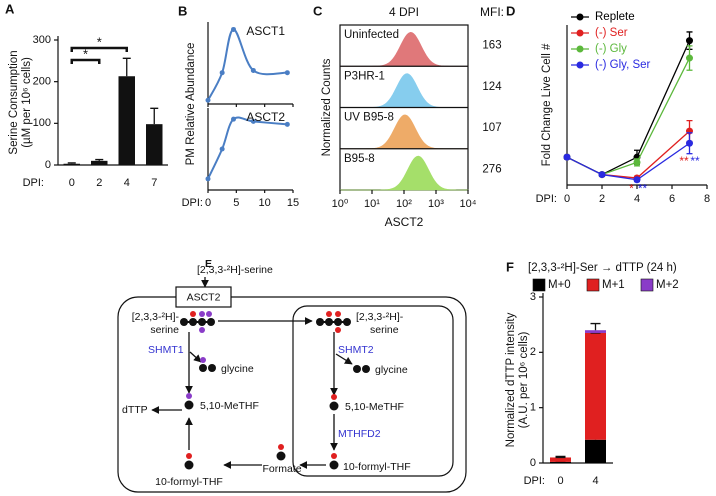 This screenshot has width=716, height=496. What do you see at coordinates (524, 379) in the screenshot?
I see `y-axis-label: (A.U. per 10⁶ cells)` at bounding box center [524, 379].